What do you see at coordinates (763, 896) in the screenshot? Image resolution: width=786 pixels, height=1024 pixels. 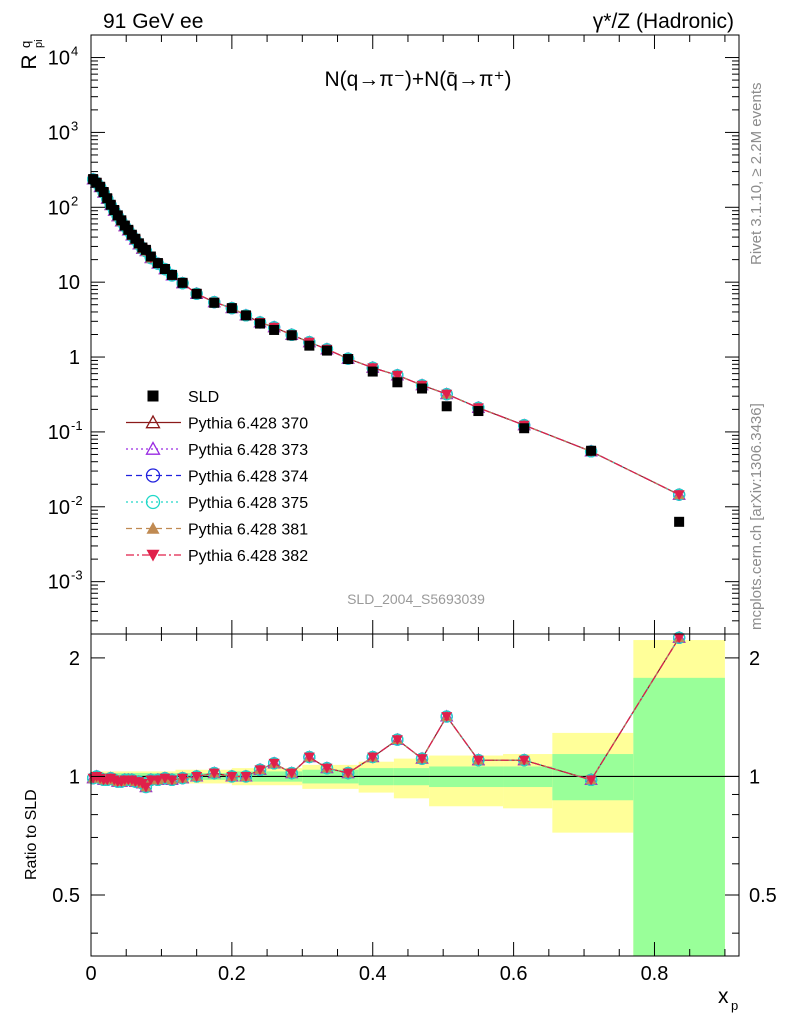 I see `ratio-y-tick-label-right: 0.5` at bounding box center [763, 896].